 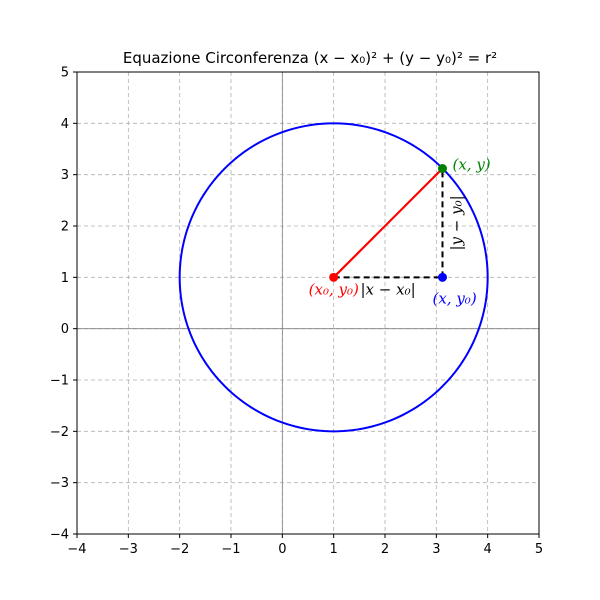 What do you see at coordinates (179, 549) in the screenshot?
I see `x-tick-label: −2` at bounding box center [179, 549].